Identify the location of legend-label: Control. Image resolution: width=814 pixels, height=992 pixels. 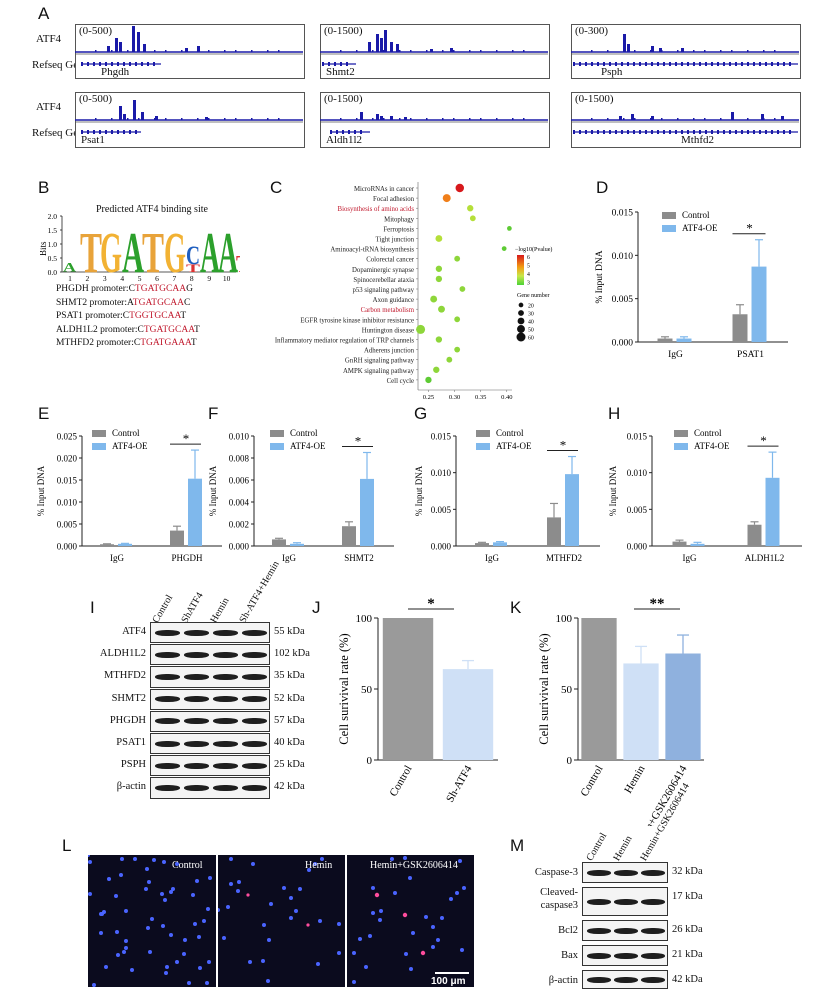
(510, 433).